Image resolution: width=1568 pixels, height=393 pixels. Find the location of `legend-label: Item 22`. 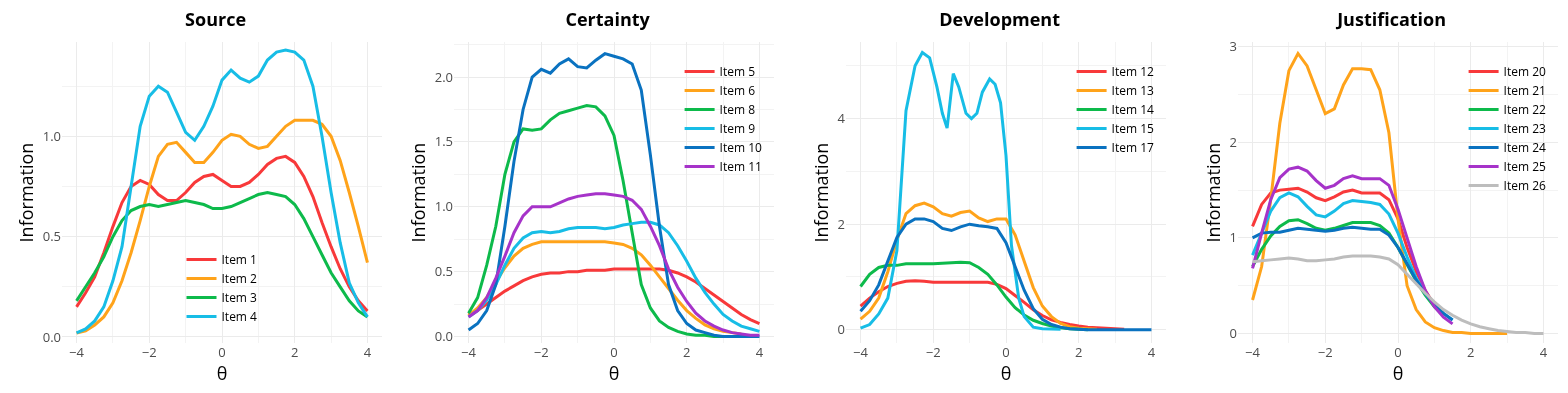

legend-label: Item 22 is located at coordinates (1525, 110).